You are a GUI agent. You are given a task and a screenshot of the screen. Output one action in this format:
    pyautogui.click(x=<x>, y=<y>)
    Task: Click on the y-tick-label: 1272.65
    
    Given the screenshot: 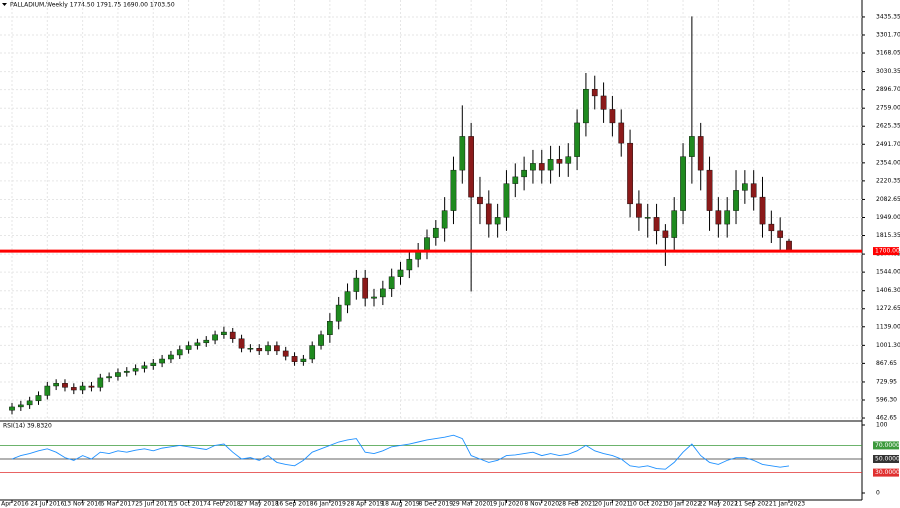 What is the action you would take?
    pyautogui.click(x=888, y=308)
    